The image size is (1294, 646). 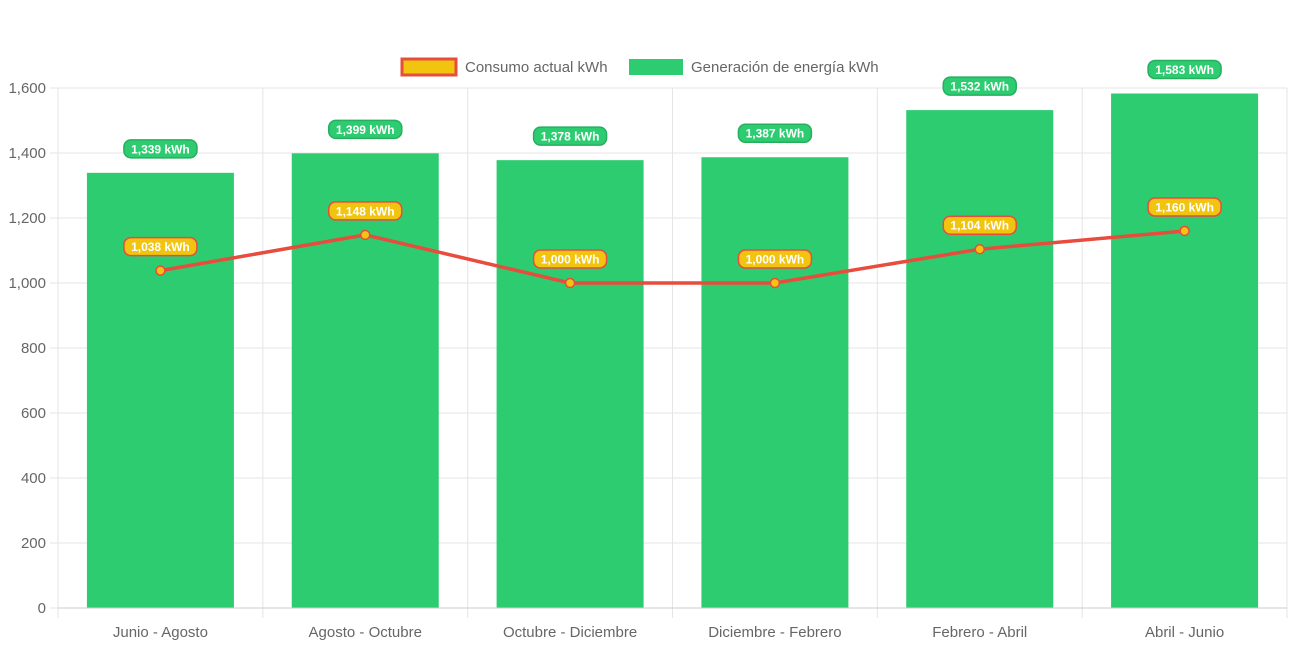 What do you see at coordinates (1184, 632) in the screenshot?
I see `x-tick-label: Abril - Junio` at bounding box center [1184, 632].